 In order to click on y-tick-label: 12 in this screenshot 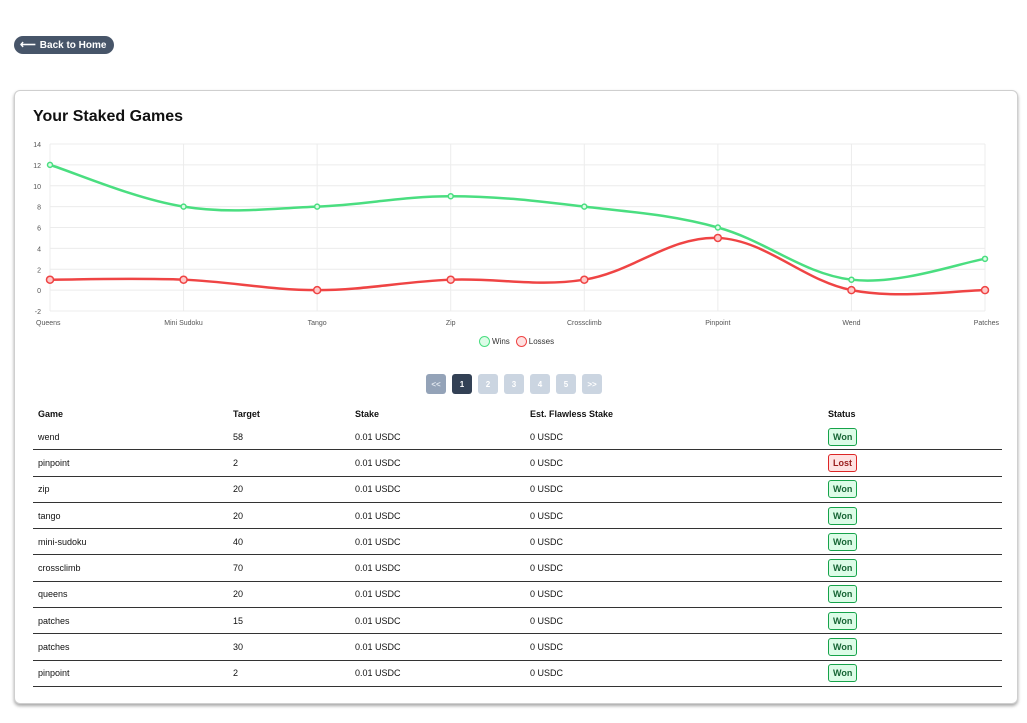, I will do `click(37, 166)`.